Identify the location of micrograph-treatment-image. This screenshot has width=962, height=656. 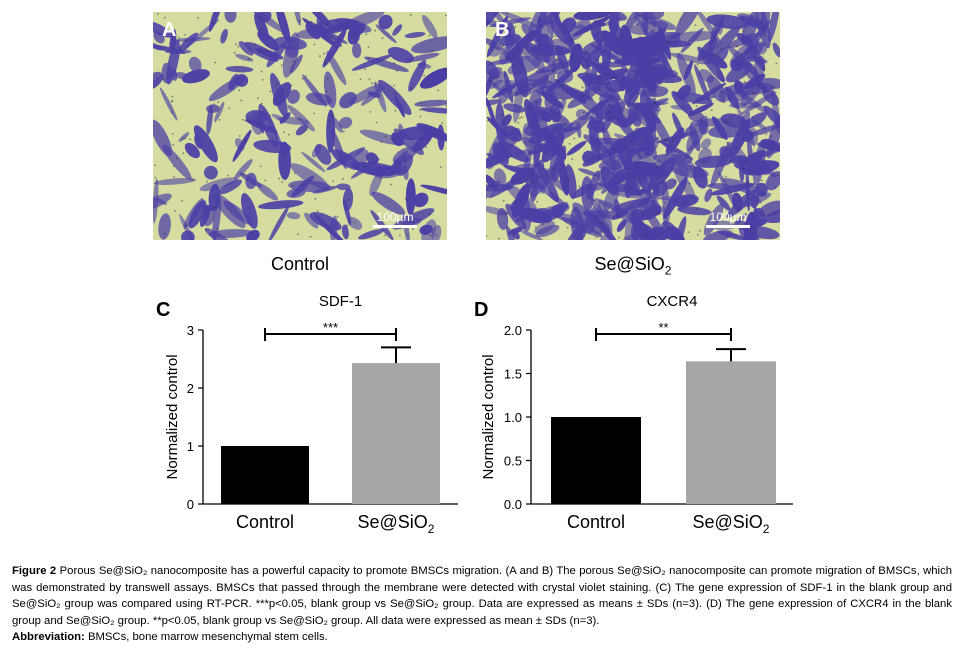
(633, 126).